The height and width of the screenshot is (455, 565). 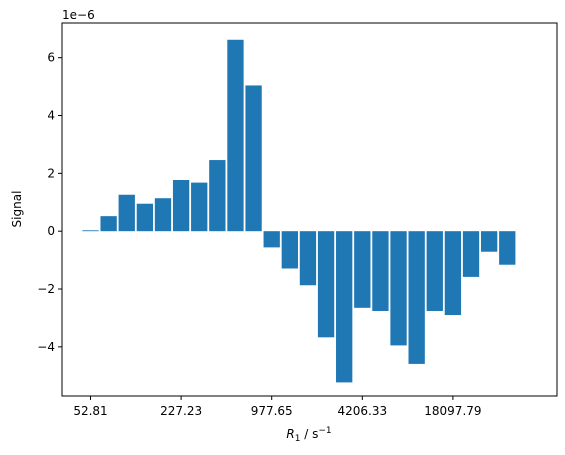 I want to click on y-tick-label: 4, so click(x=51, y=116).